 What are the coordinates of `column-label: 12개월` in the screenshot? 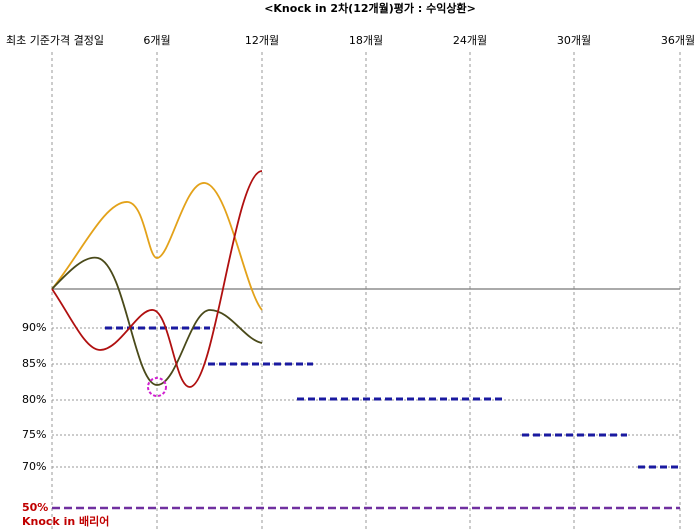 It's located at (262, 40).